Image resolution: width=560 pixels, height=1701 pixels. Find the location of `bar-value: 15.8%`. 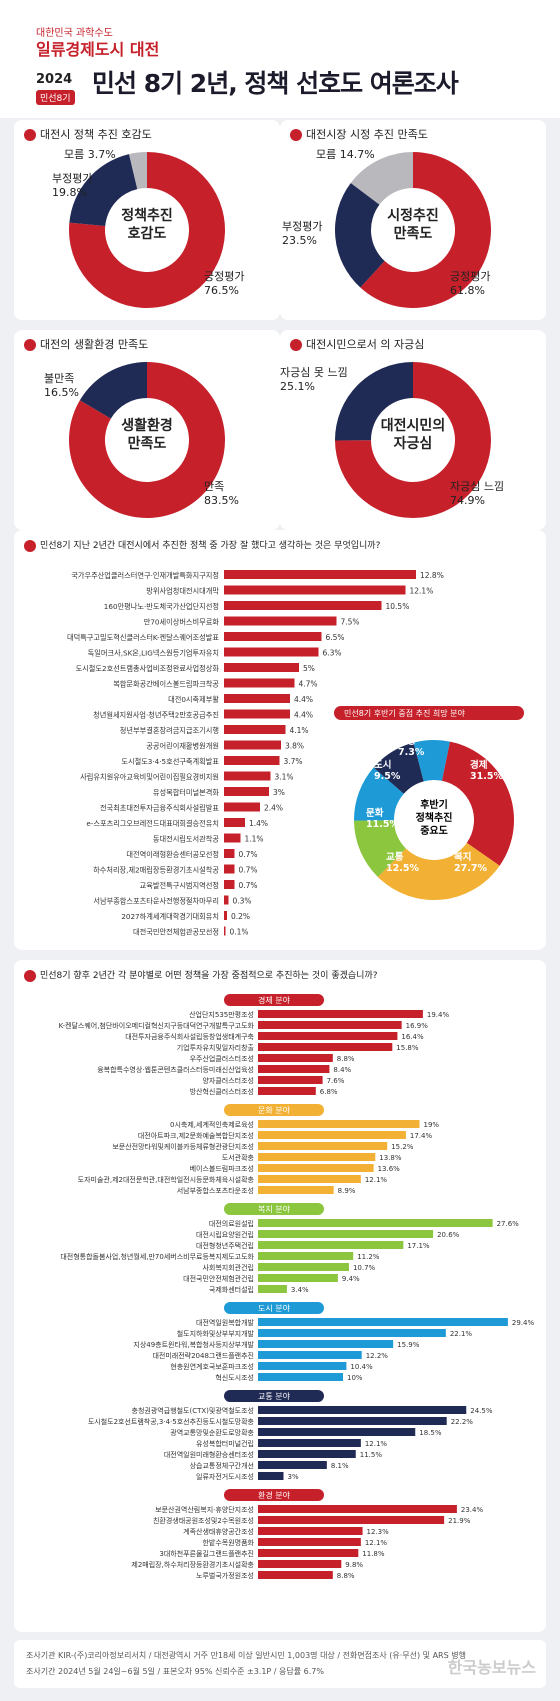

bar-value: 15.8% is located at coordinates (407, 1048).